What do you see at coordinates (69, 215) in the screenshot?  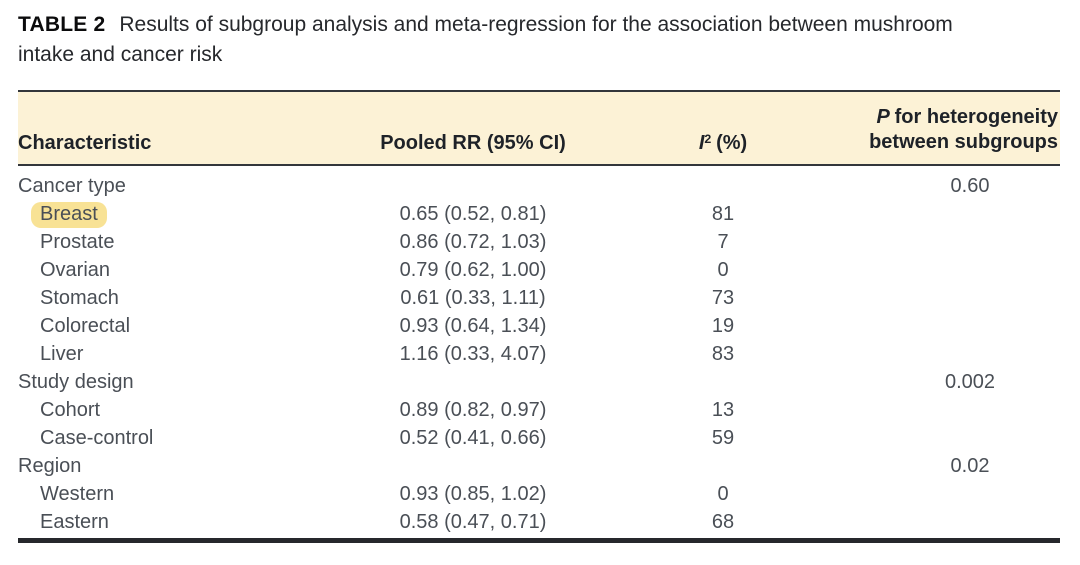 I see `highlight-breast: Breast` at bounding box center [69, 215].